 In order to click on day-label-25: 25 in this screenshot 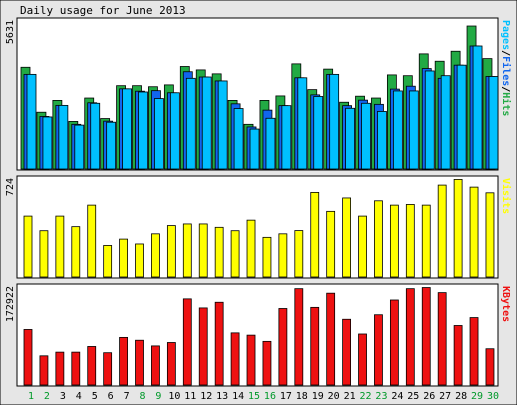, I will do `click(413, 396)`.